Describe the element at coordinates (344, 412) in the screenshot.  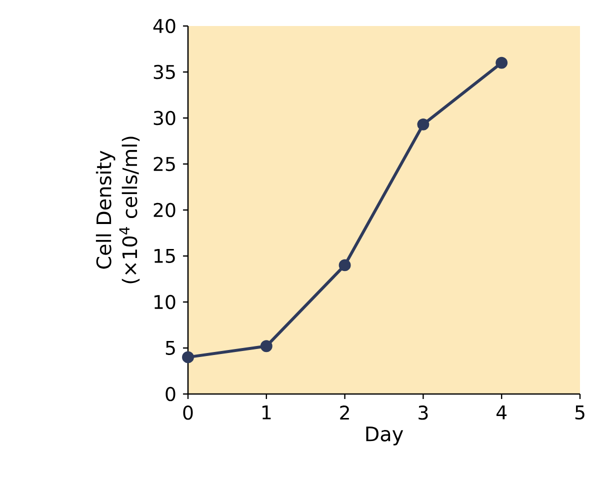
I see `x-tick-label: 2` at that location.